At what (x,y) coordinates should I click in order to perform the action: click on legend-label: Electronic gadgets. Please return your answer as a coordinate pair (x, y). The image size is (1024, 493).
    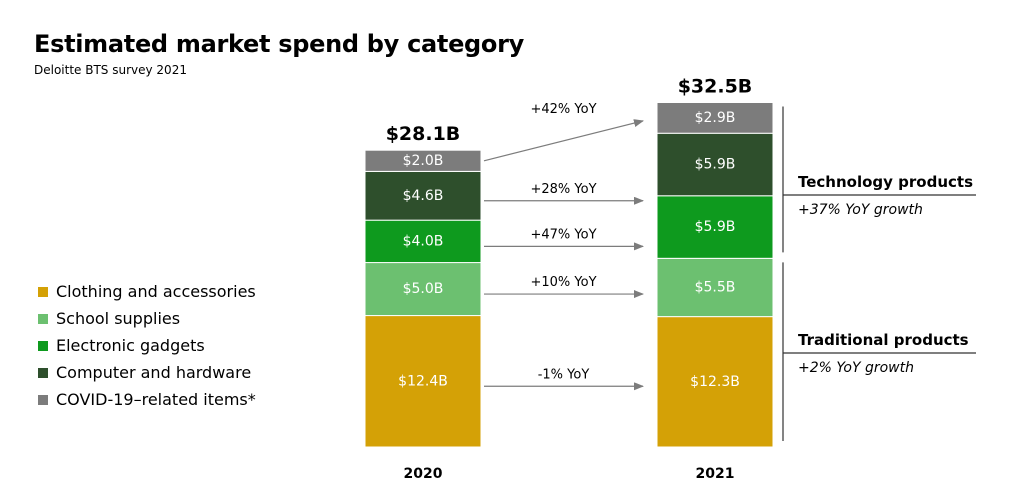
    Looking at the image, I should click on (130, 345).